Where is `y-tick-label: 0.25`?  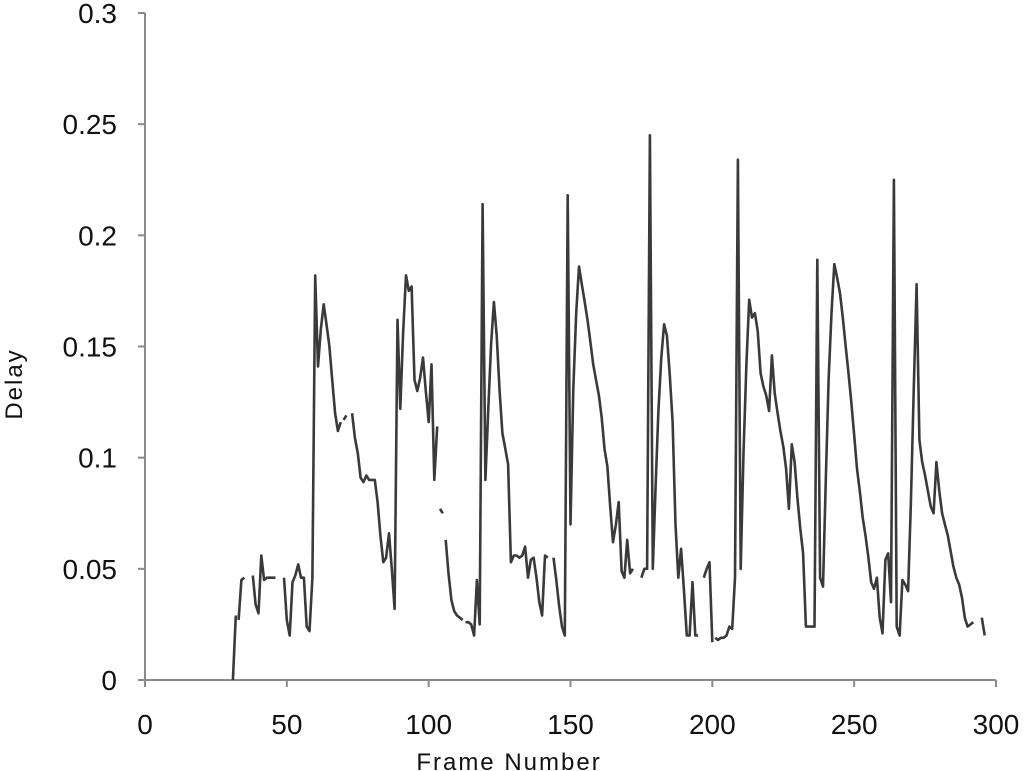 y-tick-label: 0.25 is located at coordinates (90, 124).